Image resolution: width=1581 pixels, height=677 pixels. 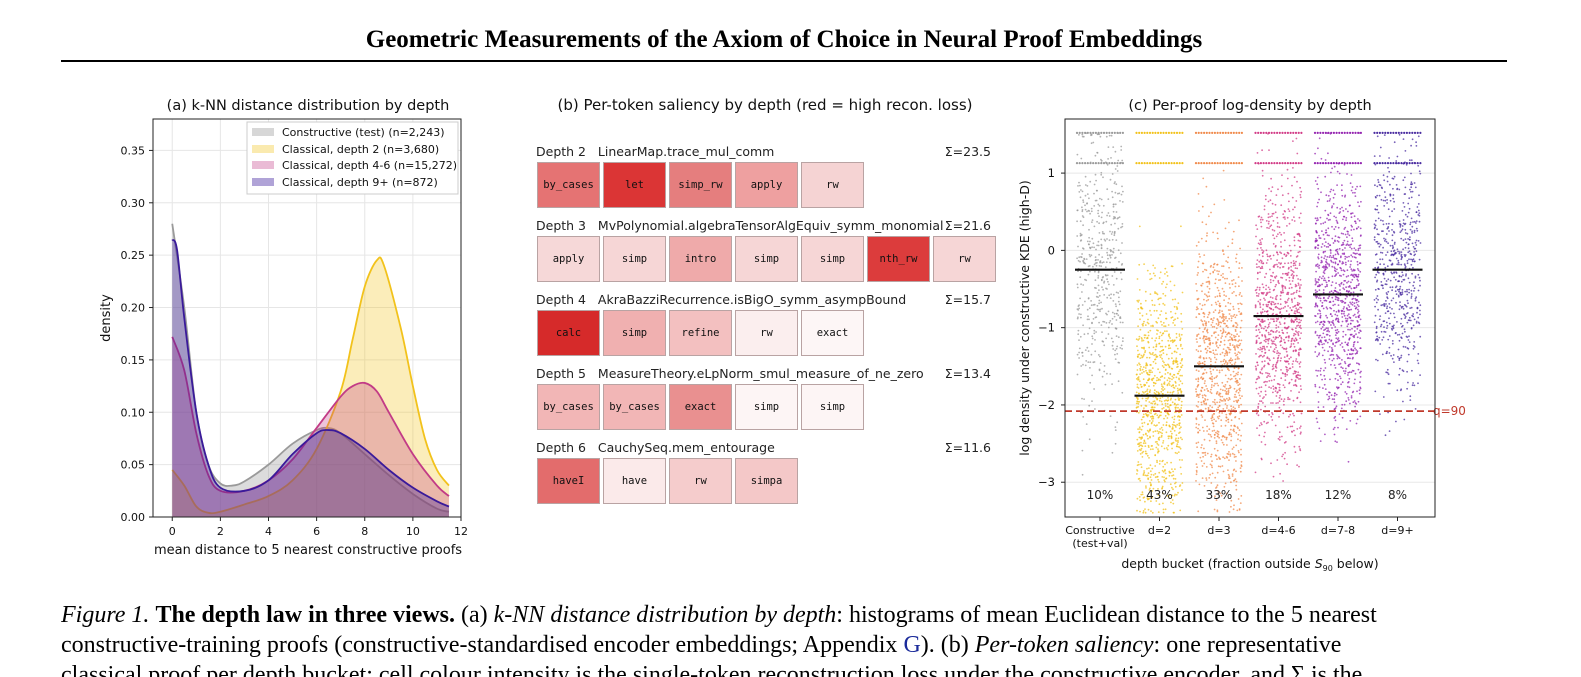 I want to click on panel-c-ytick-label: −1, so click(x=1046, y=328).